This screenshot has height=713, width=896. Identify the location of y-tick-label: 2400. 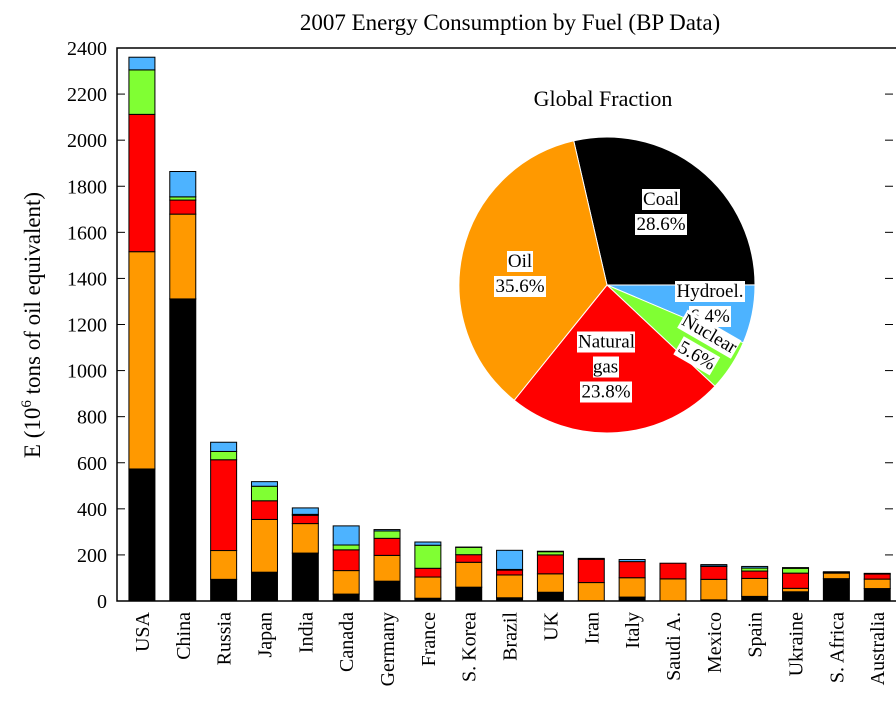
(87, 49).